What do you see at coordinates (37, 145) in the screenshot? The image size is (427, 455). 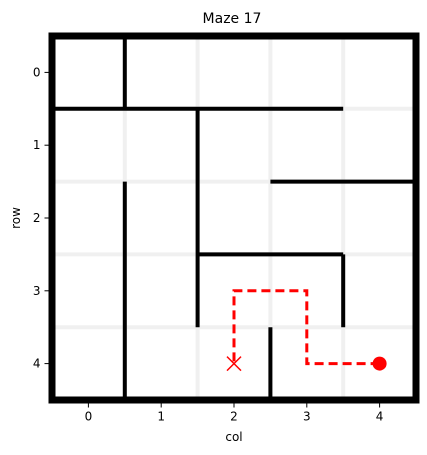 I see `y-tick-label: 1` at bounding box center [37, 145].